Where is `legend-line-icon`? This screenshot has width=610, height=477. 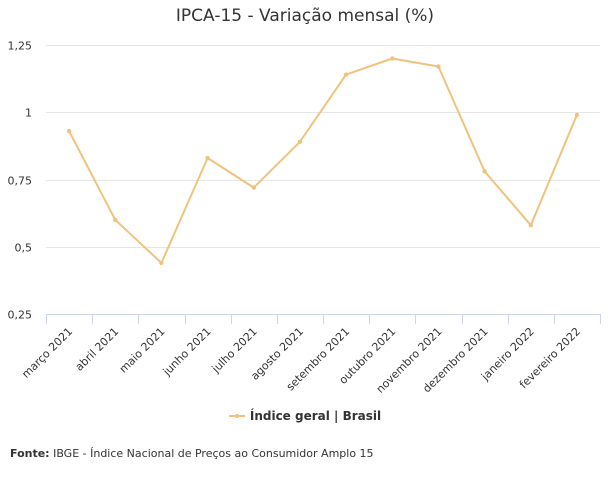
legend-line-icon is located at coordinates (236, 416).